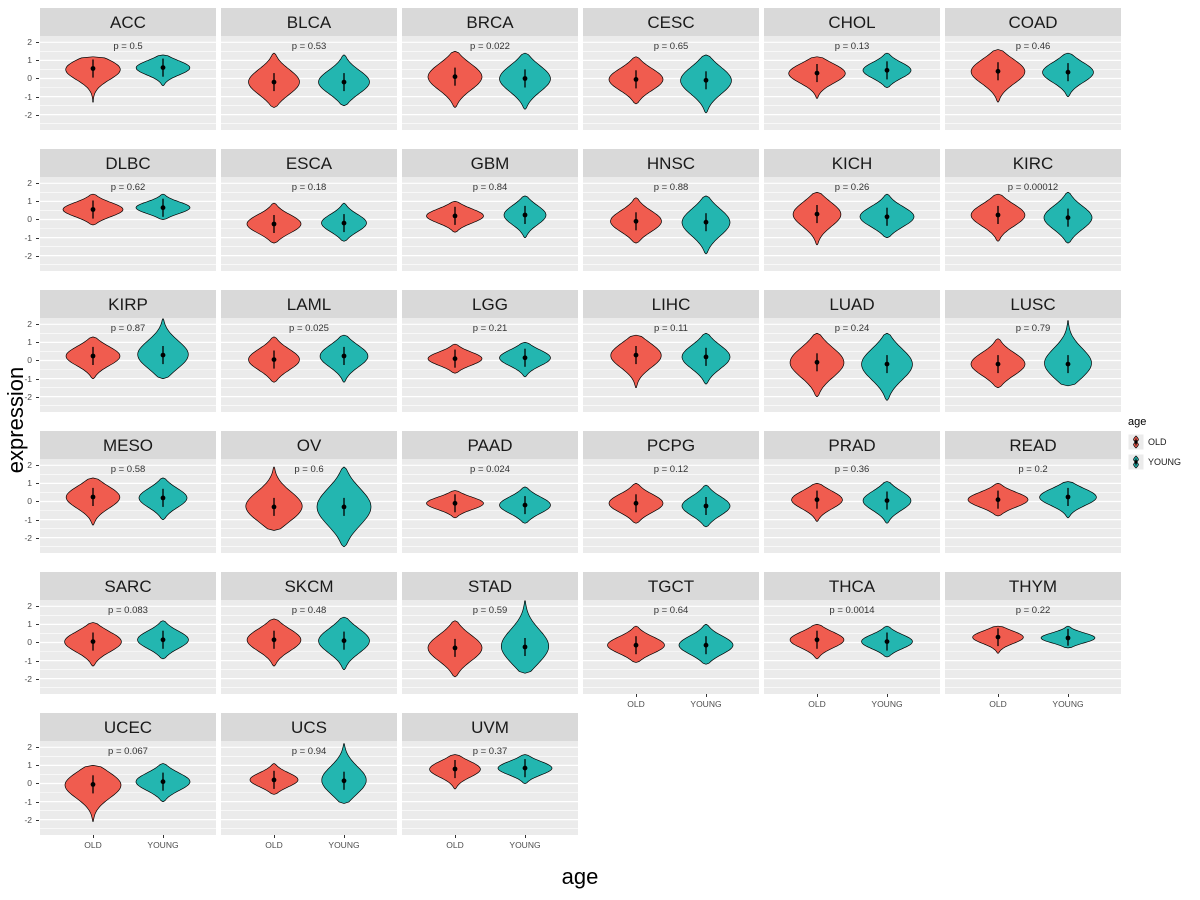  What do you see at coordinates (490, 46) in the screenshot?
I see `svg-text: p = 0.022` at bounding box center [490, 46].